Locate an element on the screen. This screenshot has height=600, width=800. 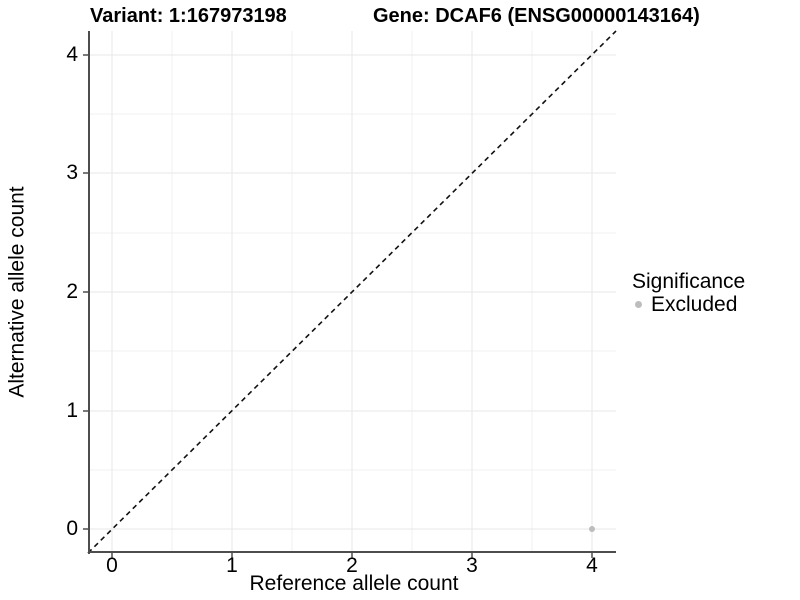
x-axis-title: Reference allele count is located at coordinates (354, 583).